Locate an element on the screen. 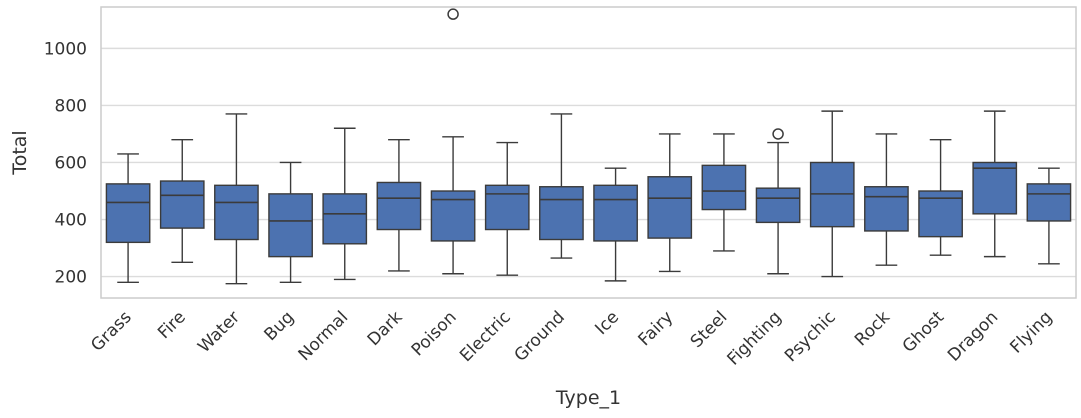  x-tick-label: Dark is located at coordinates (385, 328).